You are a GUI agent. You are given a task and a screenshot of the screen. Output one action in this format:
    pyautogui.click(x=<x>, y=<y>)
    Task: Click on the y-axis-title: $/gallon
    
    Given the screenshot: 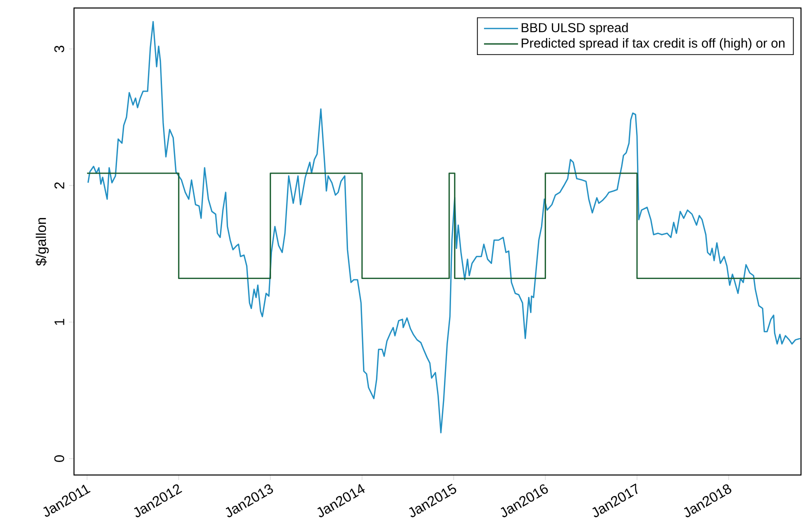 What is the action you would take?
    pyautogui.click(x=42, y=242)
    